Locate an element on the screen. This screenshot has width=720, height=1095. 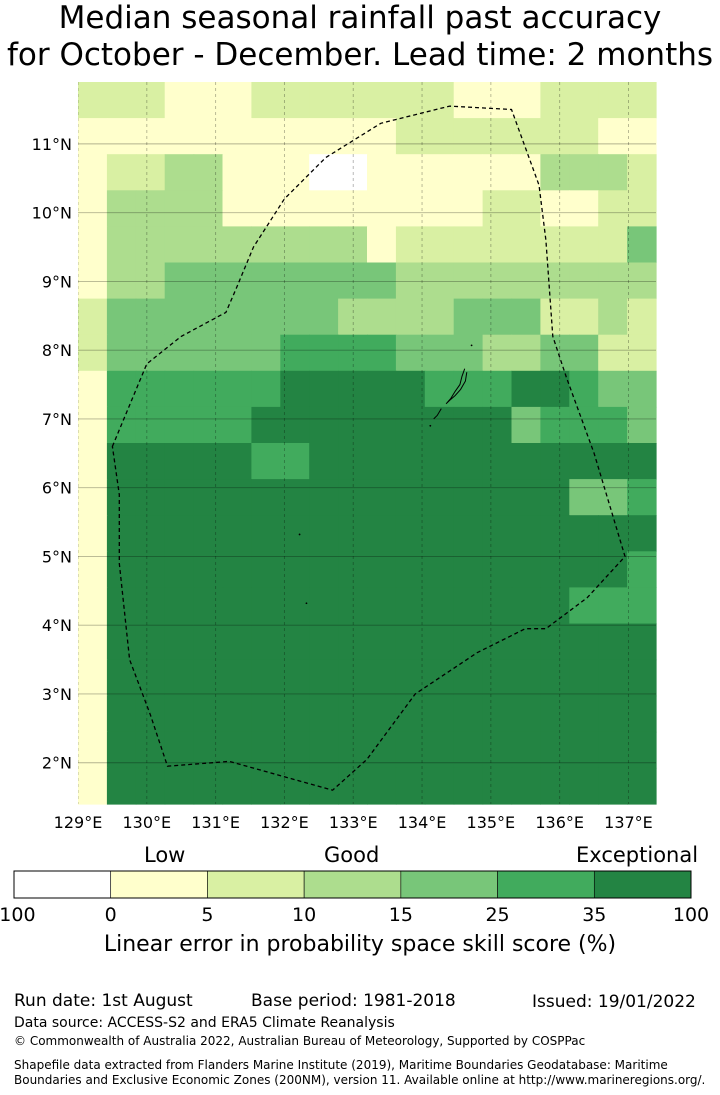
colorbar-good-label: Good is located at coordinates (352, 855).